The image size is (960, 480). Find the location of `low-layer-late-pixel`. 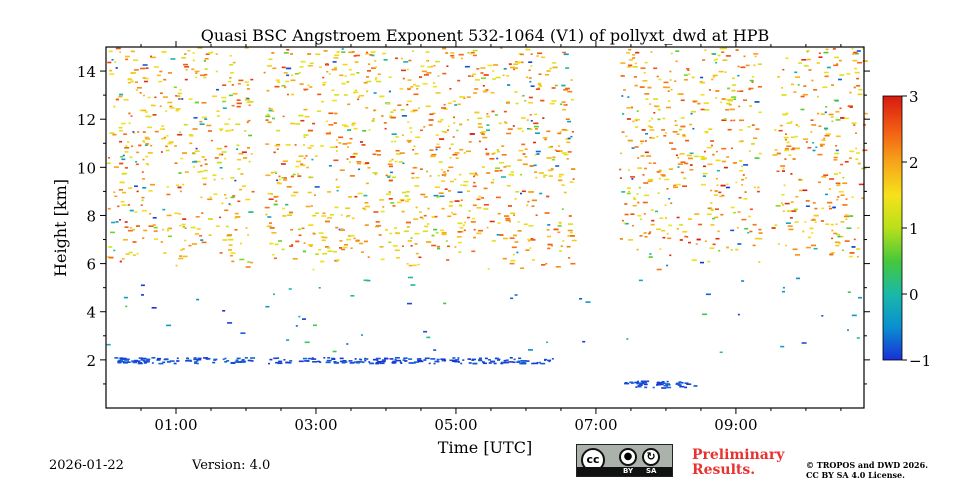

low-layer-late-pixel is located at coordinates (658, 383).